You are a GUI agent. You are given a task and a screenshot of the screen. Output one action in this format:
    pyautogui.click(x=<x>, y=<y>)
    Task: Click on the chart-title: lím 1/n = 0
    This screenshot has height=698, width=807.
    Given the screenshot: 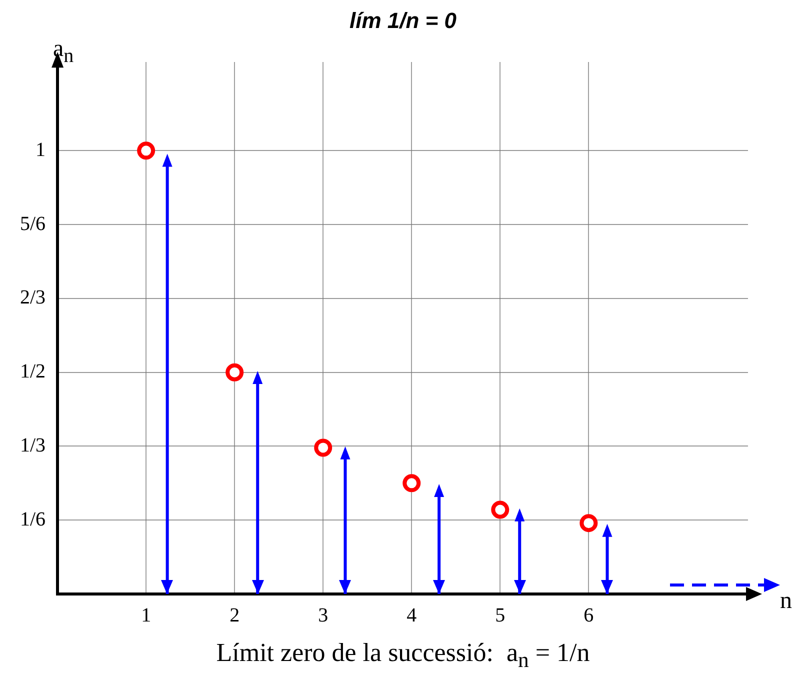 What is the action you would take?
    pyautogui.click(x=403, y=20)
    